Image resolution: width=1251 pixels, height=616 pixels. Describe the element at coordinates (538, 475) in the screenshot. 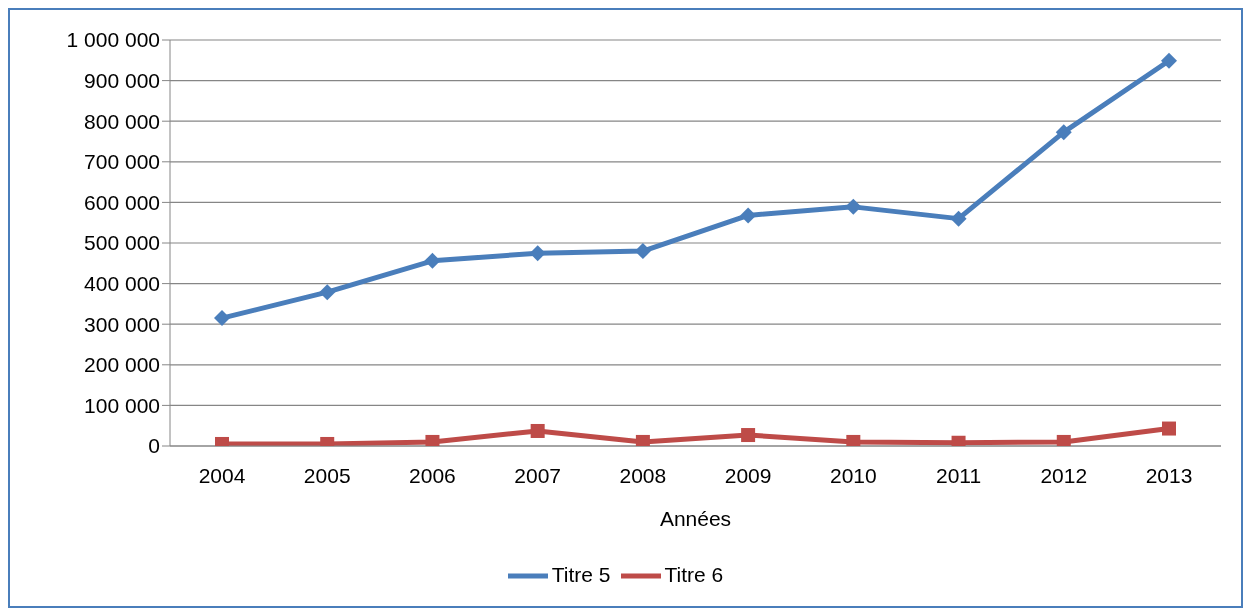

I see `x-tick-label: 2007` at that location.